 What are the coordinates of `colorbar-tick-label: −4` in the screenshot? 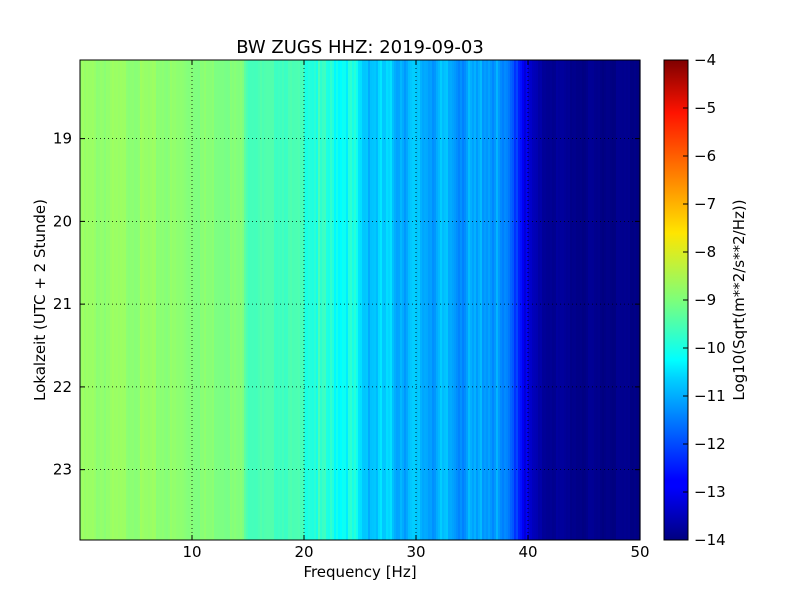 It's located at (705, 60).